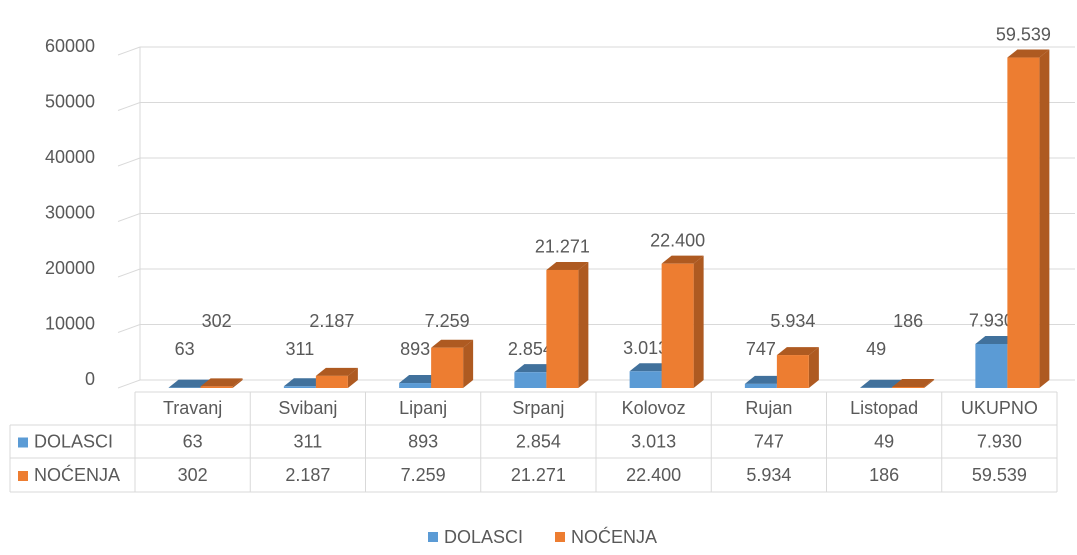 The image size is (1077, 555). What do you see at coordinates (999, 475) in the screenshot?
I see `table-cell: 59.539` at bounding box center [999, 475].